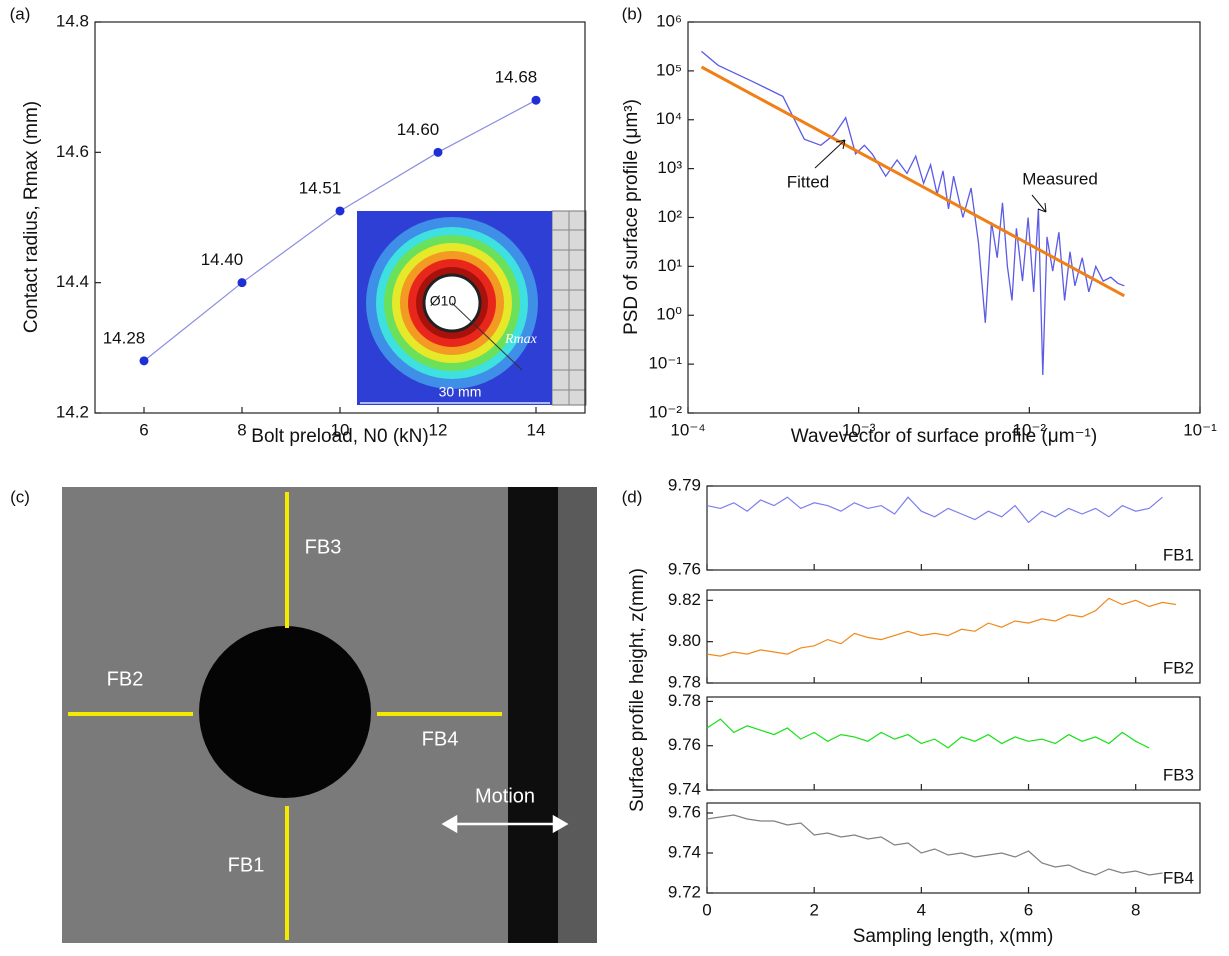 The height and width of the screenshot is (956, 1229). I want to click on photo-label: FB2, so click(125, 679).